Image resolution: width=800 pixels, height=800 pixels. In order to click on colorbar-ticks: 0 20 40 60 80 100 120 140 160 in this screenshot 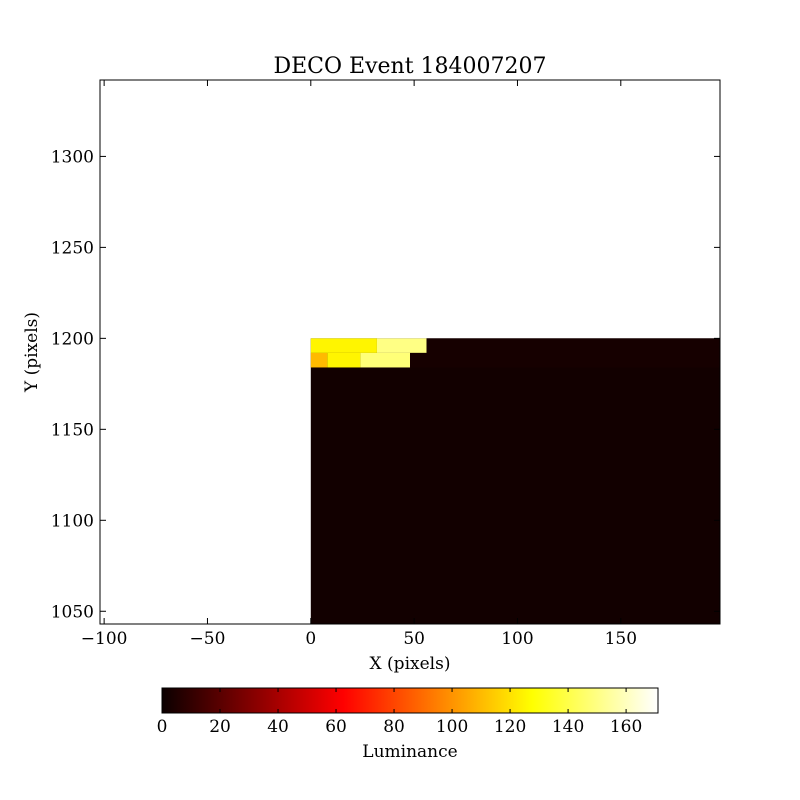, I will do `click(399, 712)`.